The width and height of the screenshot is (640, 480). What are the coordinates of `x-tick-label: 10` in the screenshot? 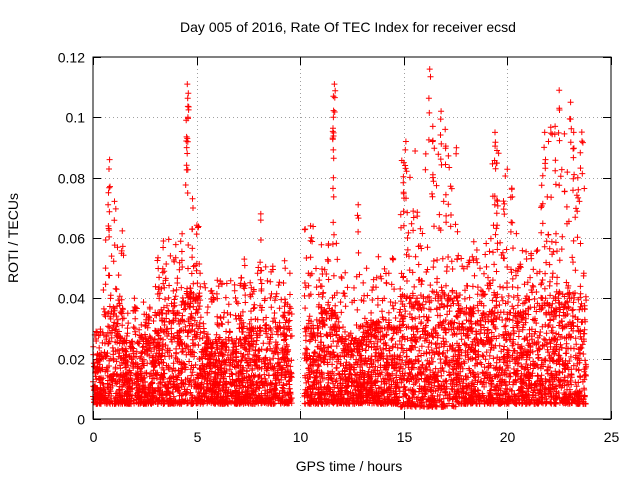 It's located at (301, 437).